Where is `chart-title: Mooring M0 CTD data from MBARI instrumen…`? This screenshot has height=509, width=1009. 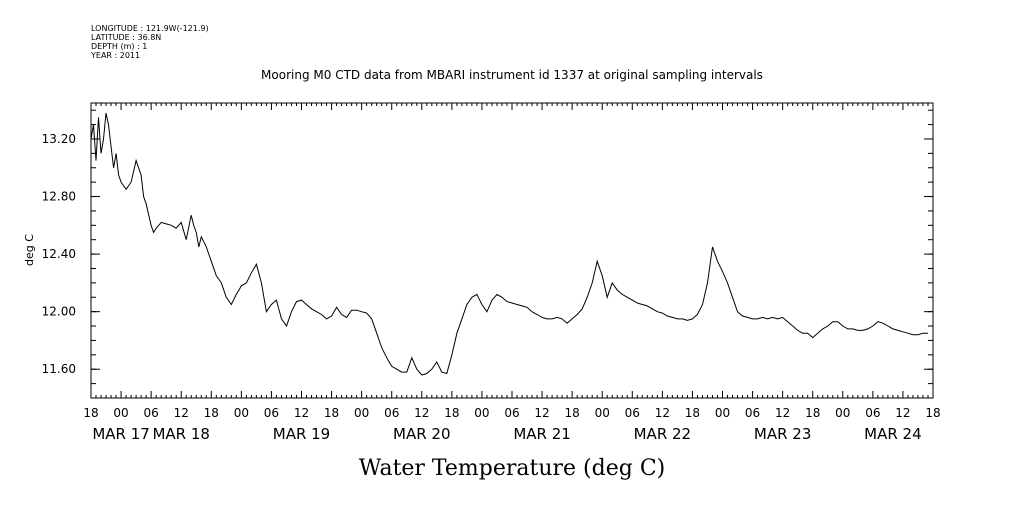 chart-title: Mooring M0 CTD data from MBARI instrumen… is located at coordinates (512, 75).